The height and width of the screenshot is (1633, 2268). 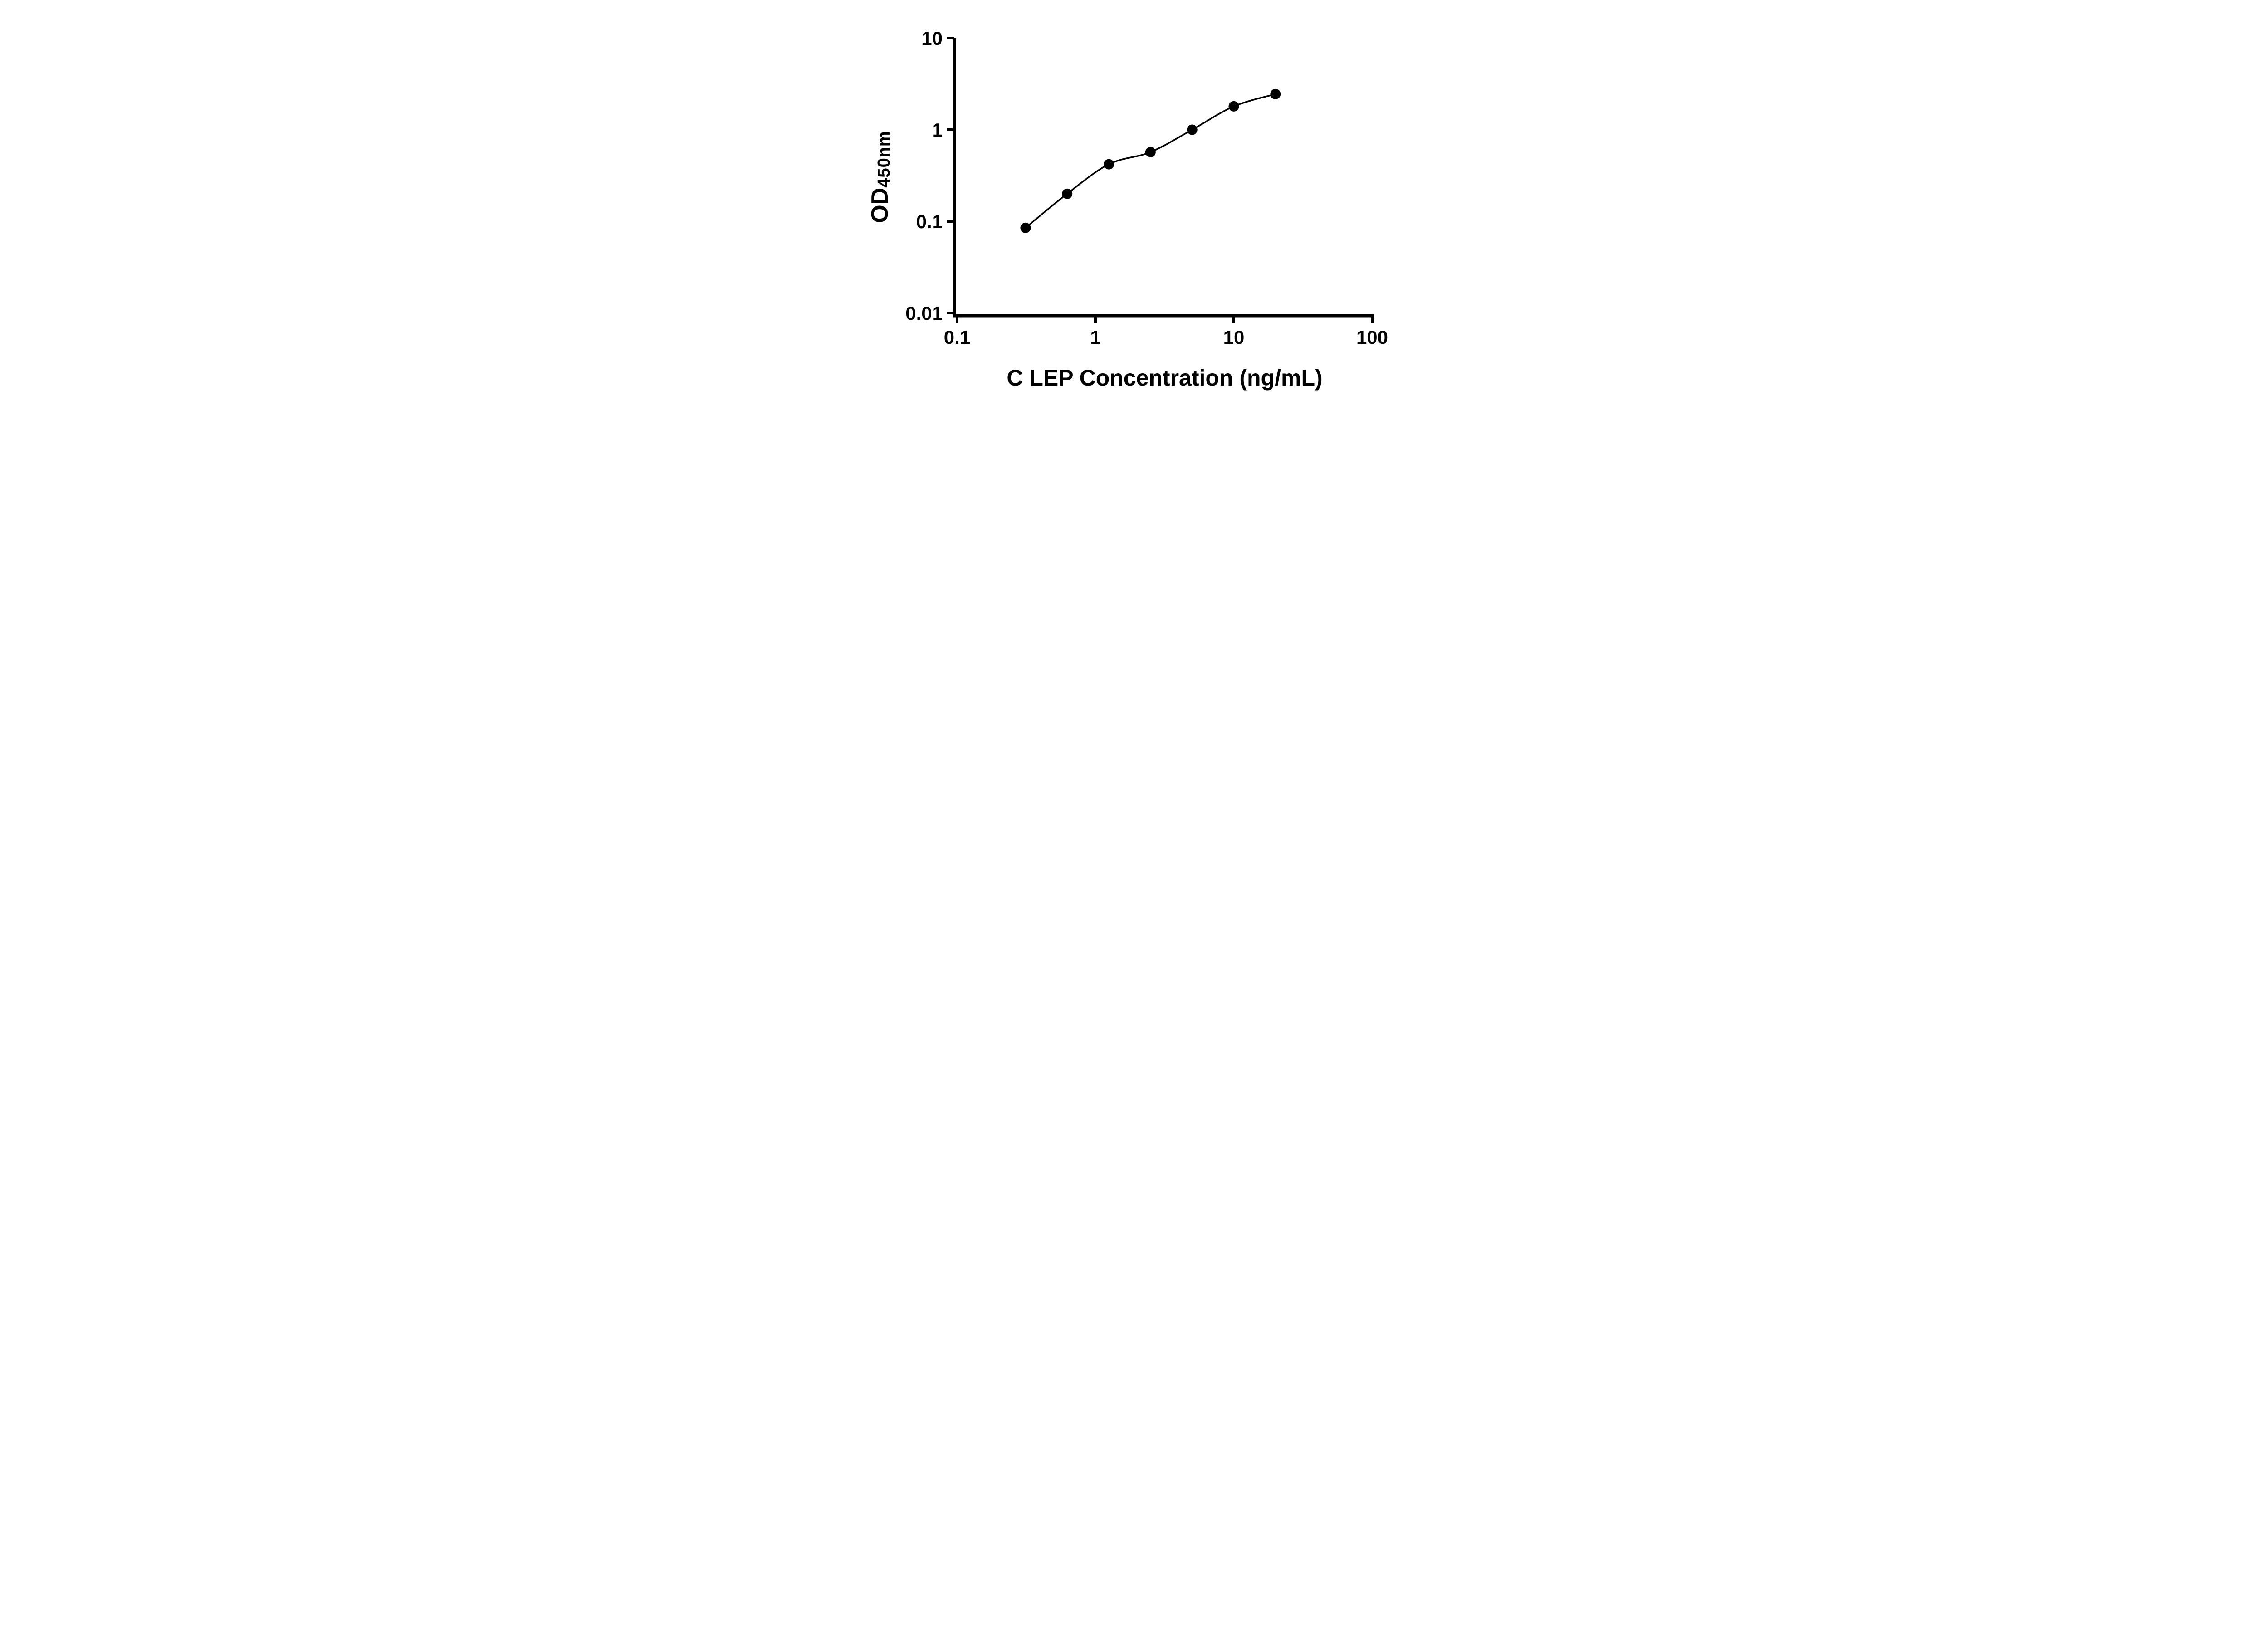 I want to click on fit-curve, so click(x=1151, y=161).